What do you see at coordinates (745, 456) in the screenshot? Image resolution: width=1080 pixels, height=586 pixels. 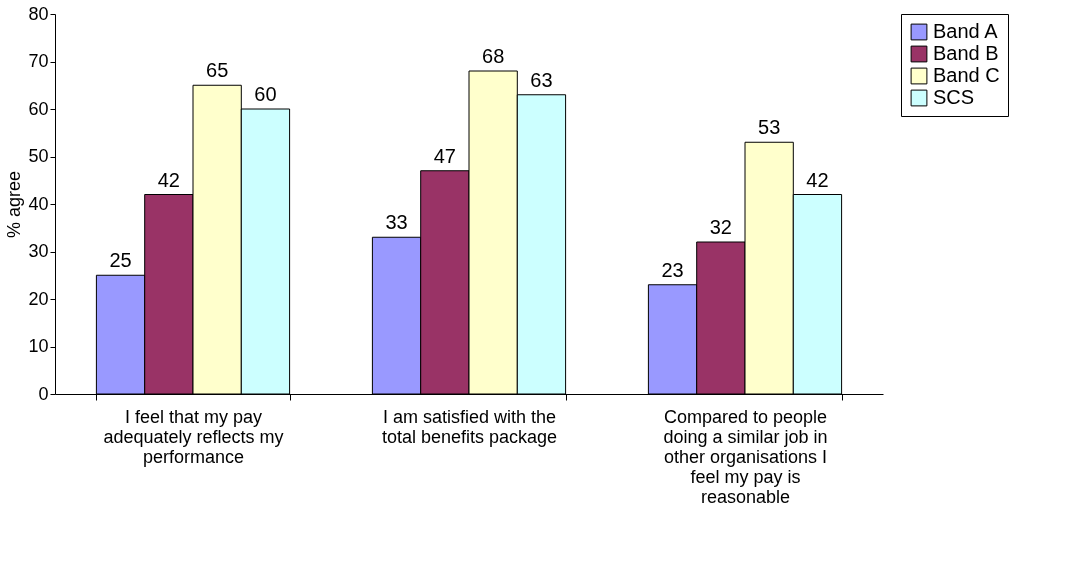 I see `x-tick-label: Compared to people doing a similar job in other organisations I feel my pay is reasonable` at bounding box center [745, 456].